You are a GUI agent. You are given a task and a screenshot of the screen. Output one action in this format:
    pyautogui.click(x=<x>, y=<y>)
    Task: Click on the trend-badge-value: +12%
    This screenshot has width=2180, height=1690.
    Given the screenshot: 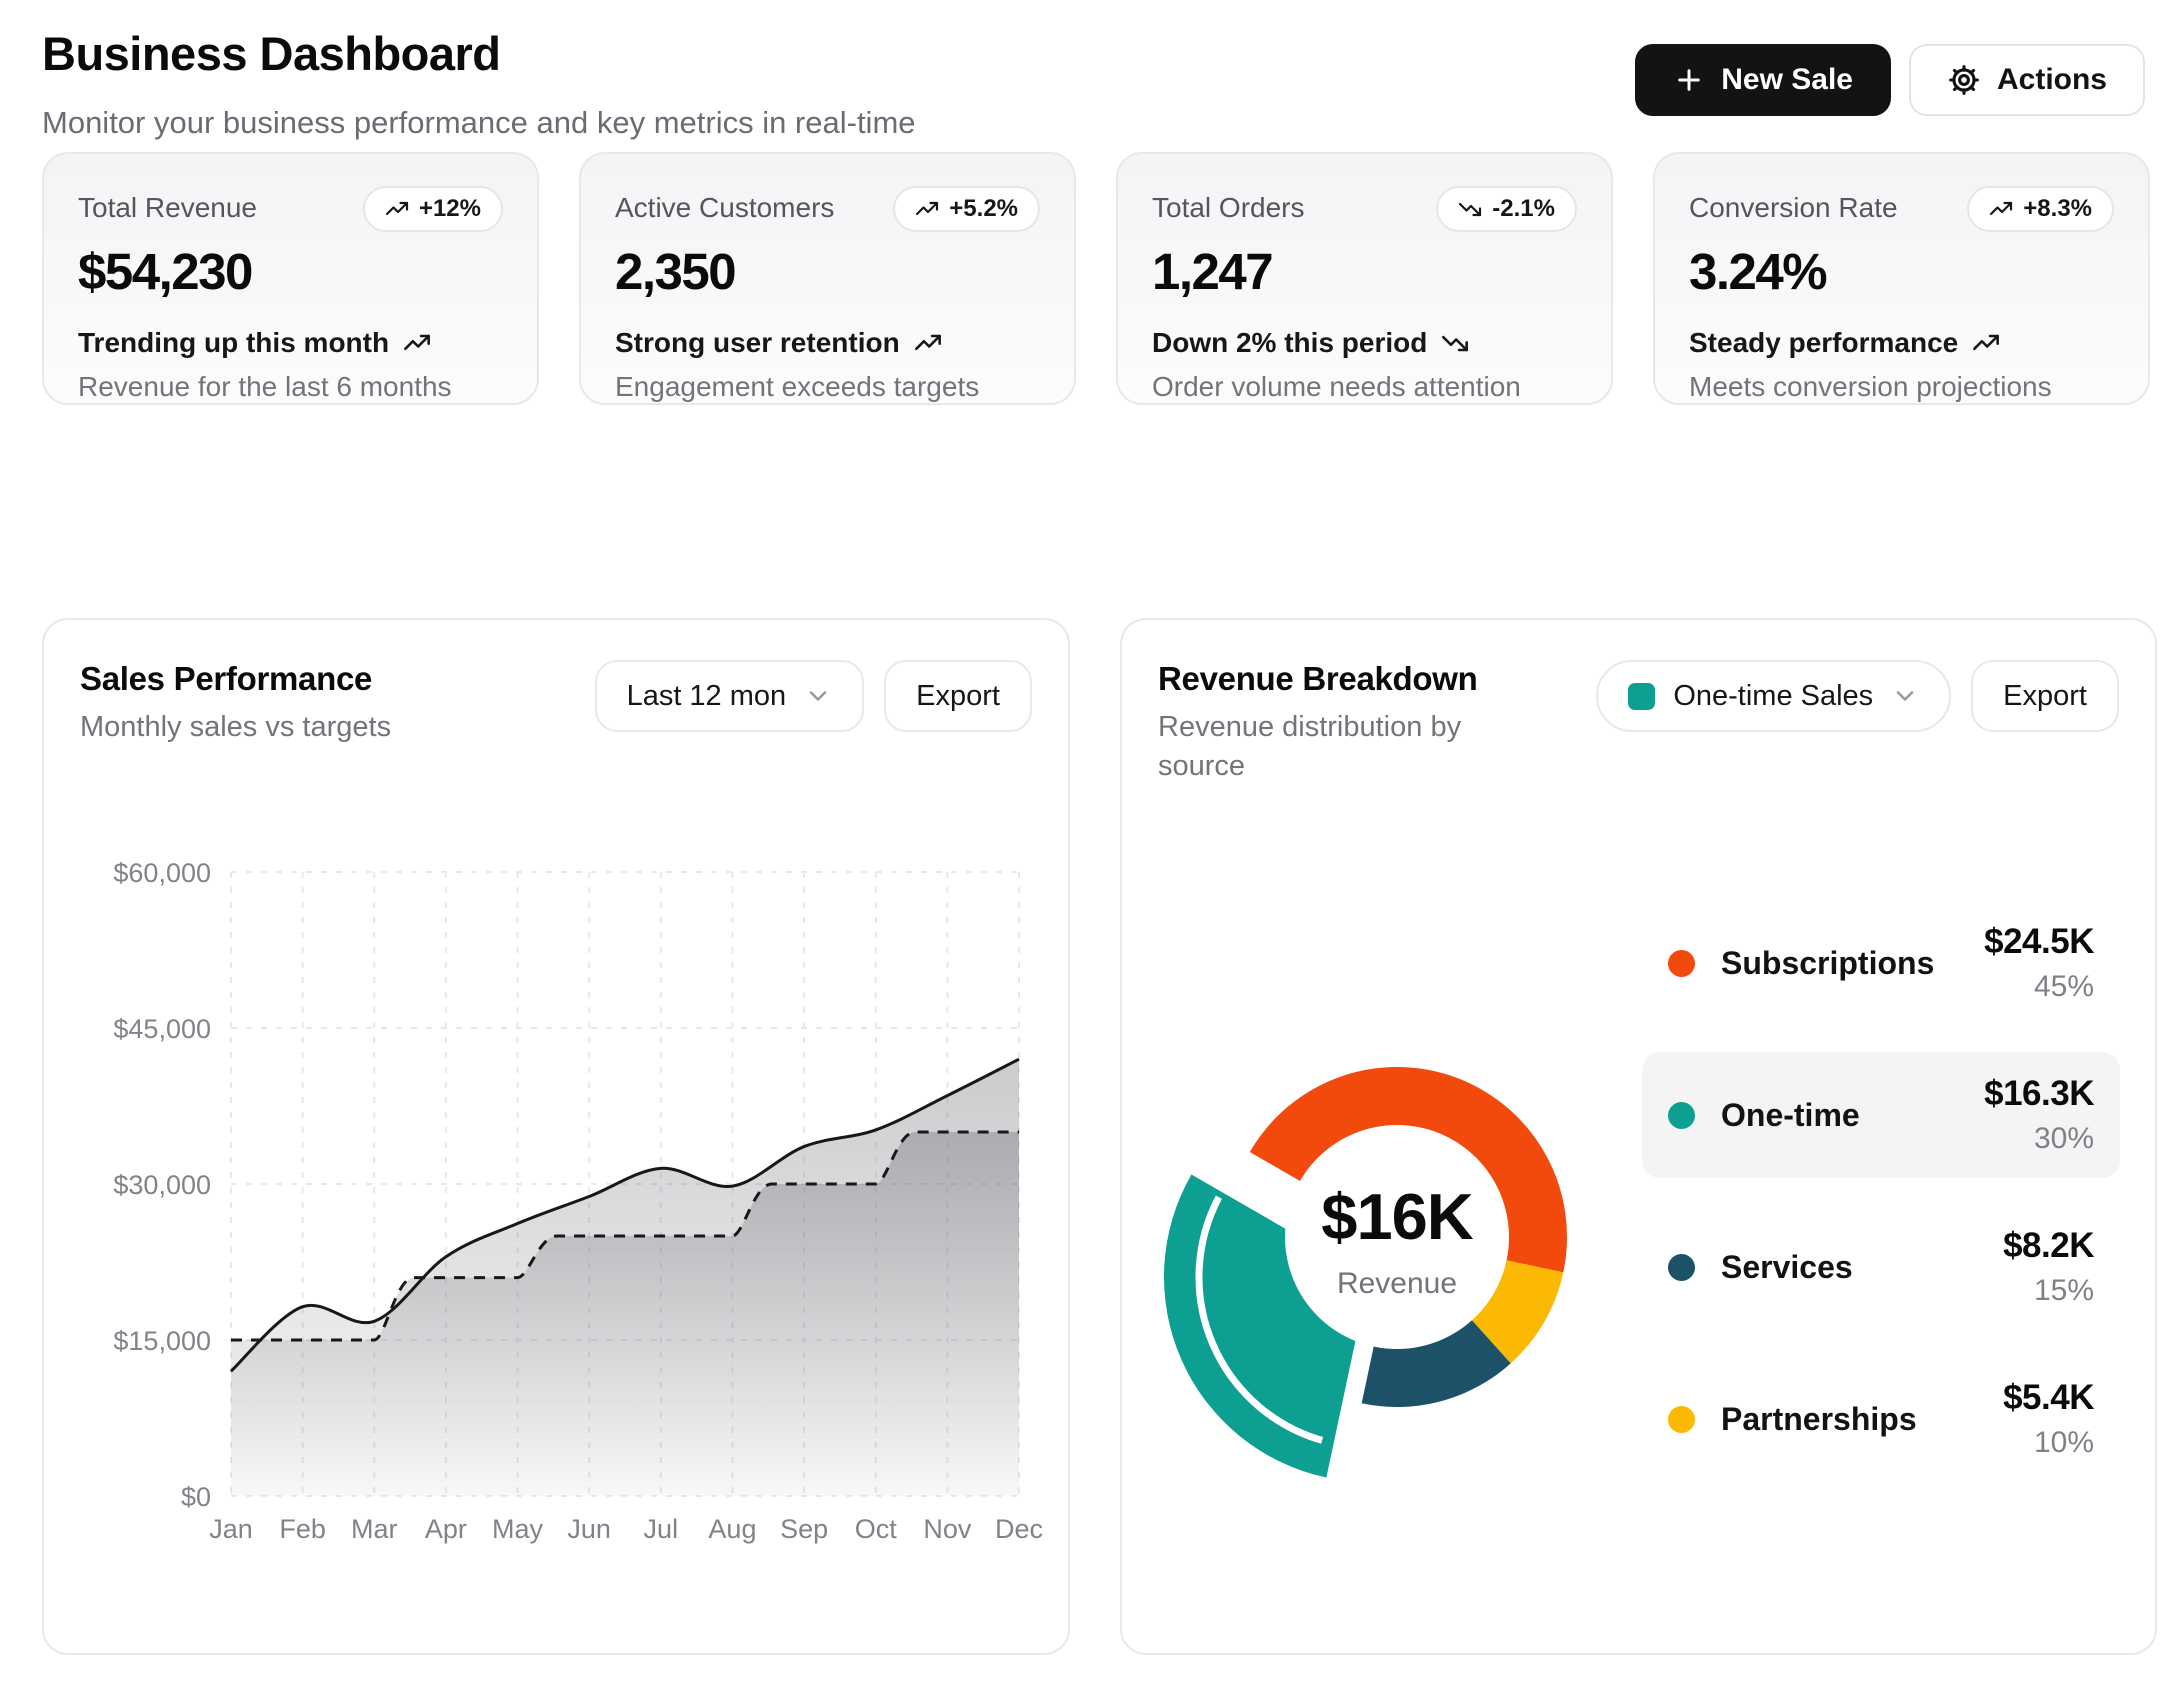 What is the action you would take?
    pyautogui.click(x=449, y=208)
    